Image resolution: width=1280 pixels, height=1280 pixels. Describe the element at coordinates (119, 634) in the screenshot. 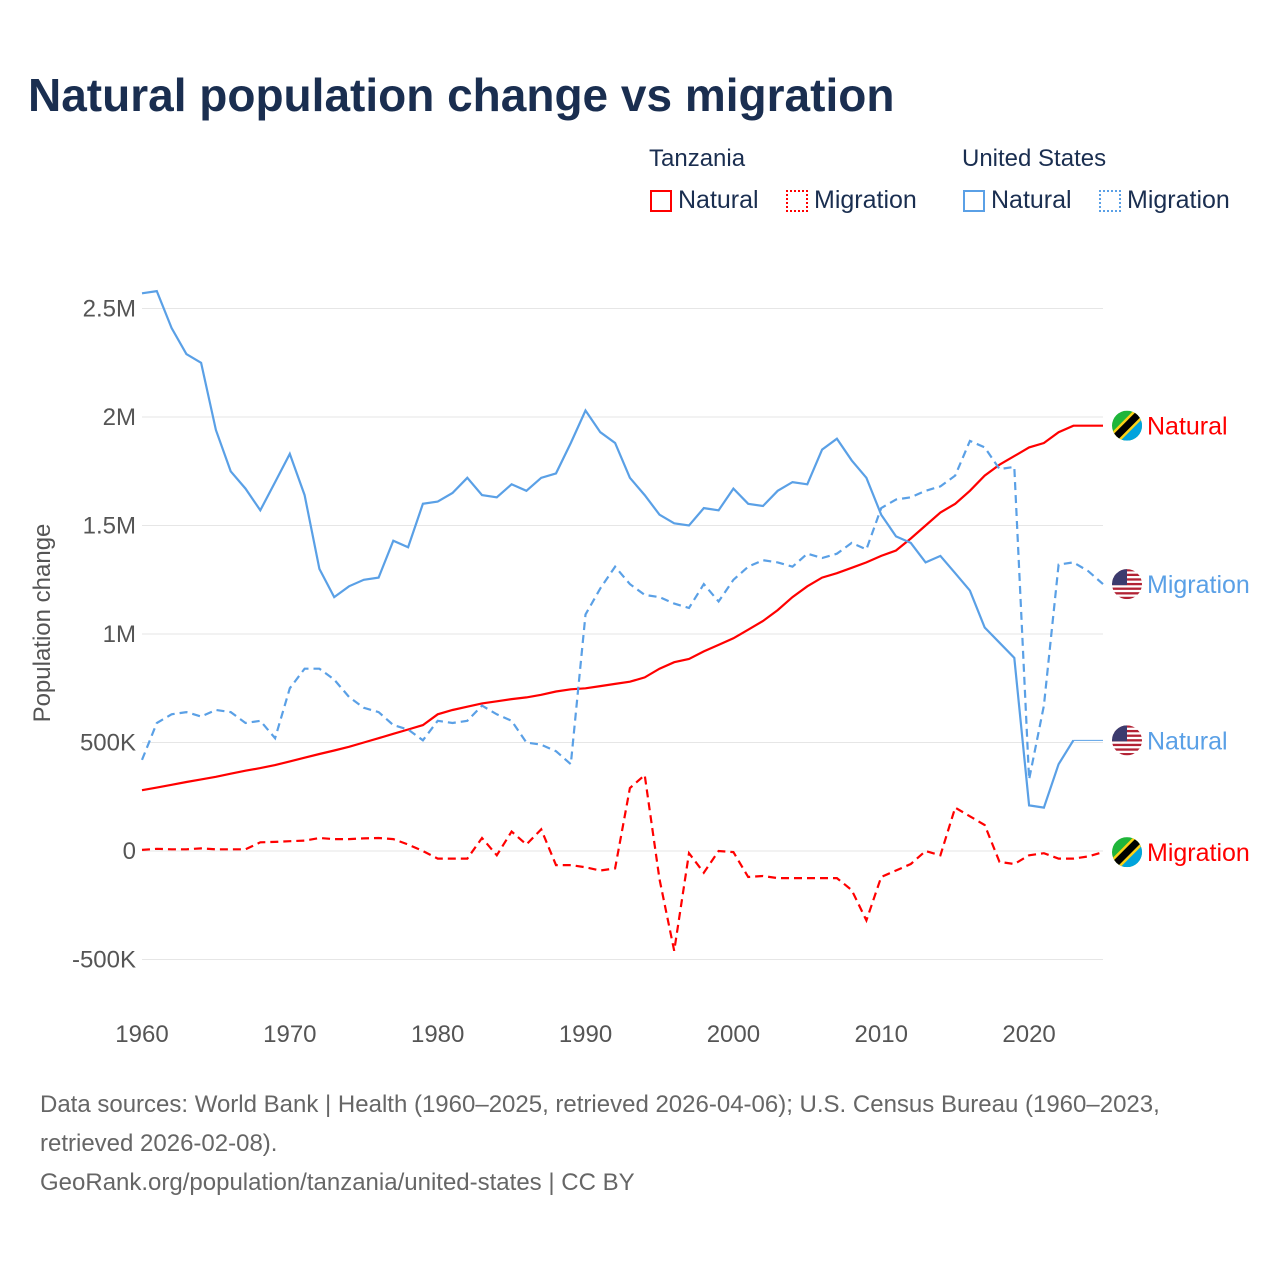

I see `y-tick-label: 1M` at that location.